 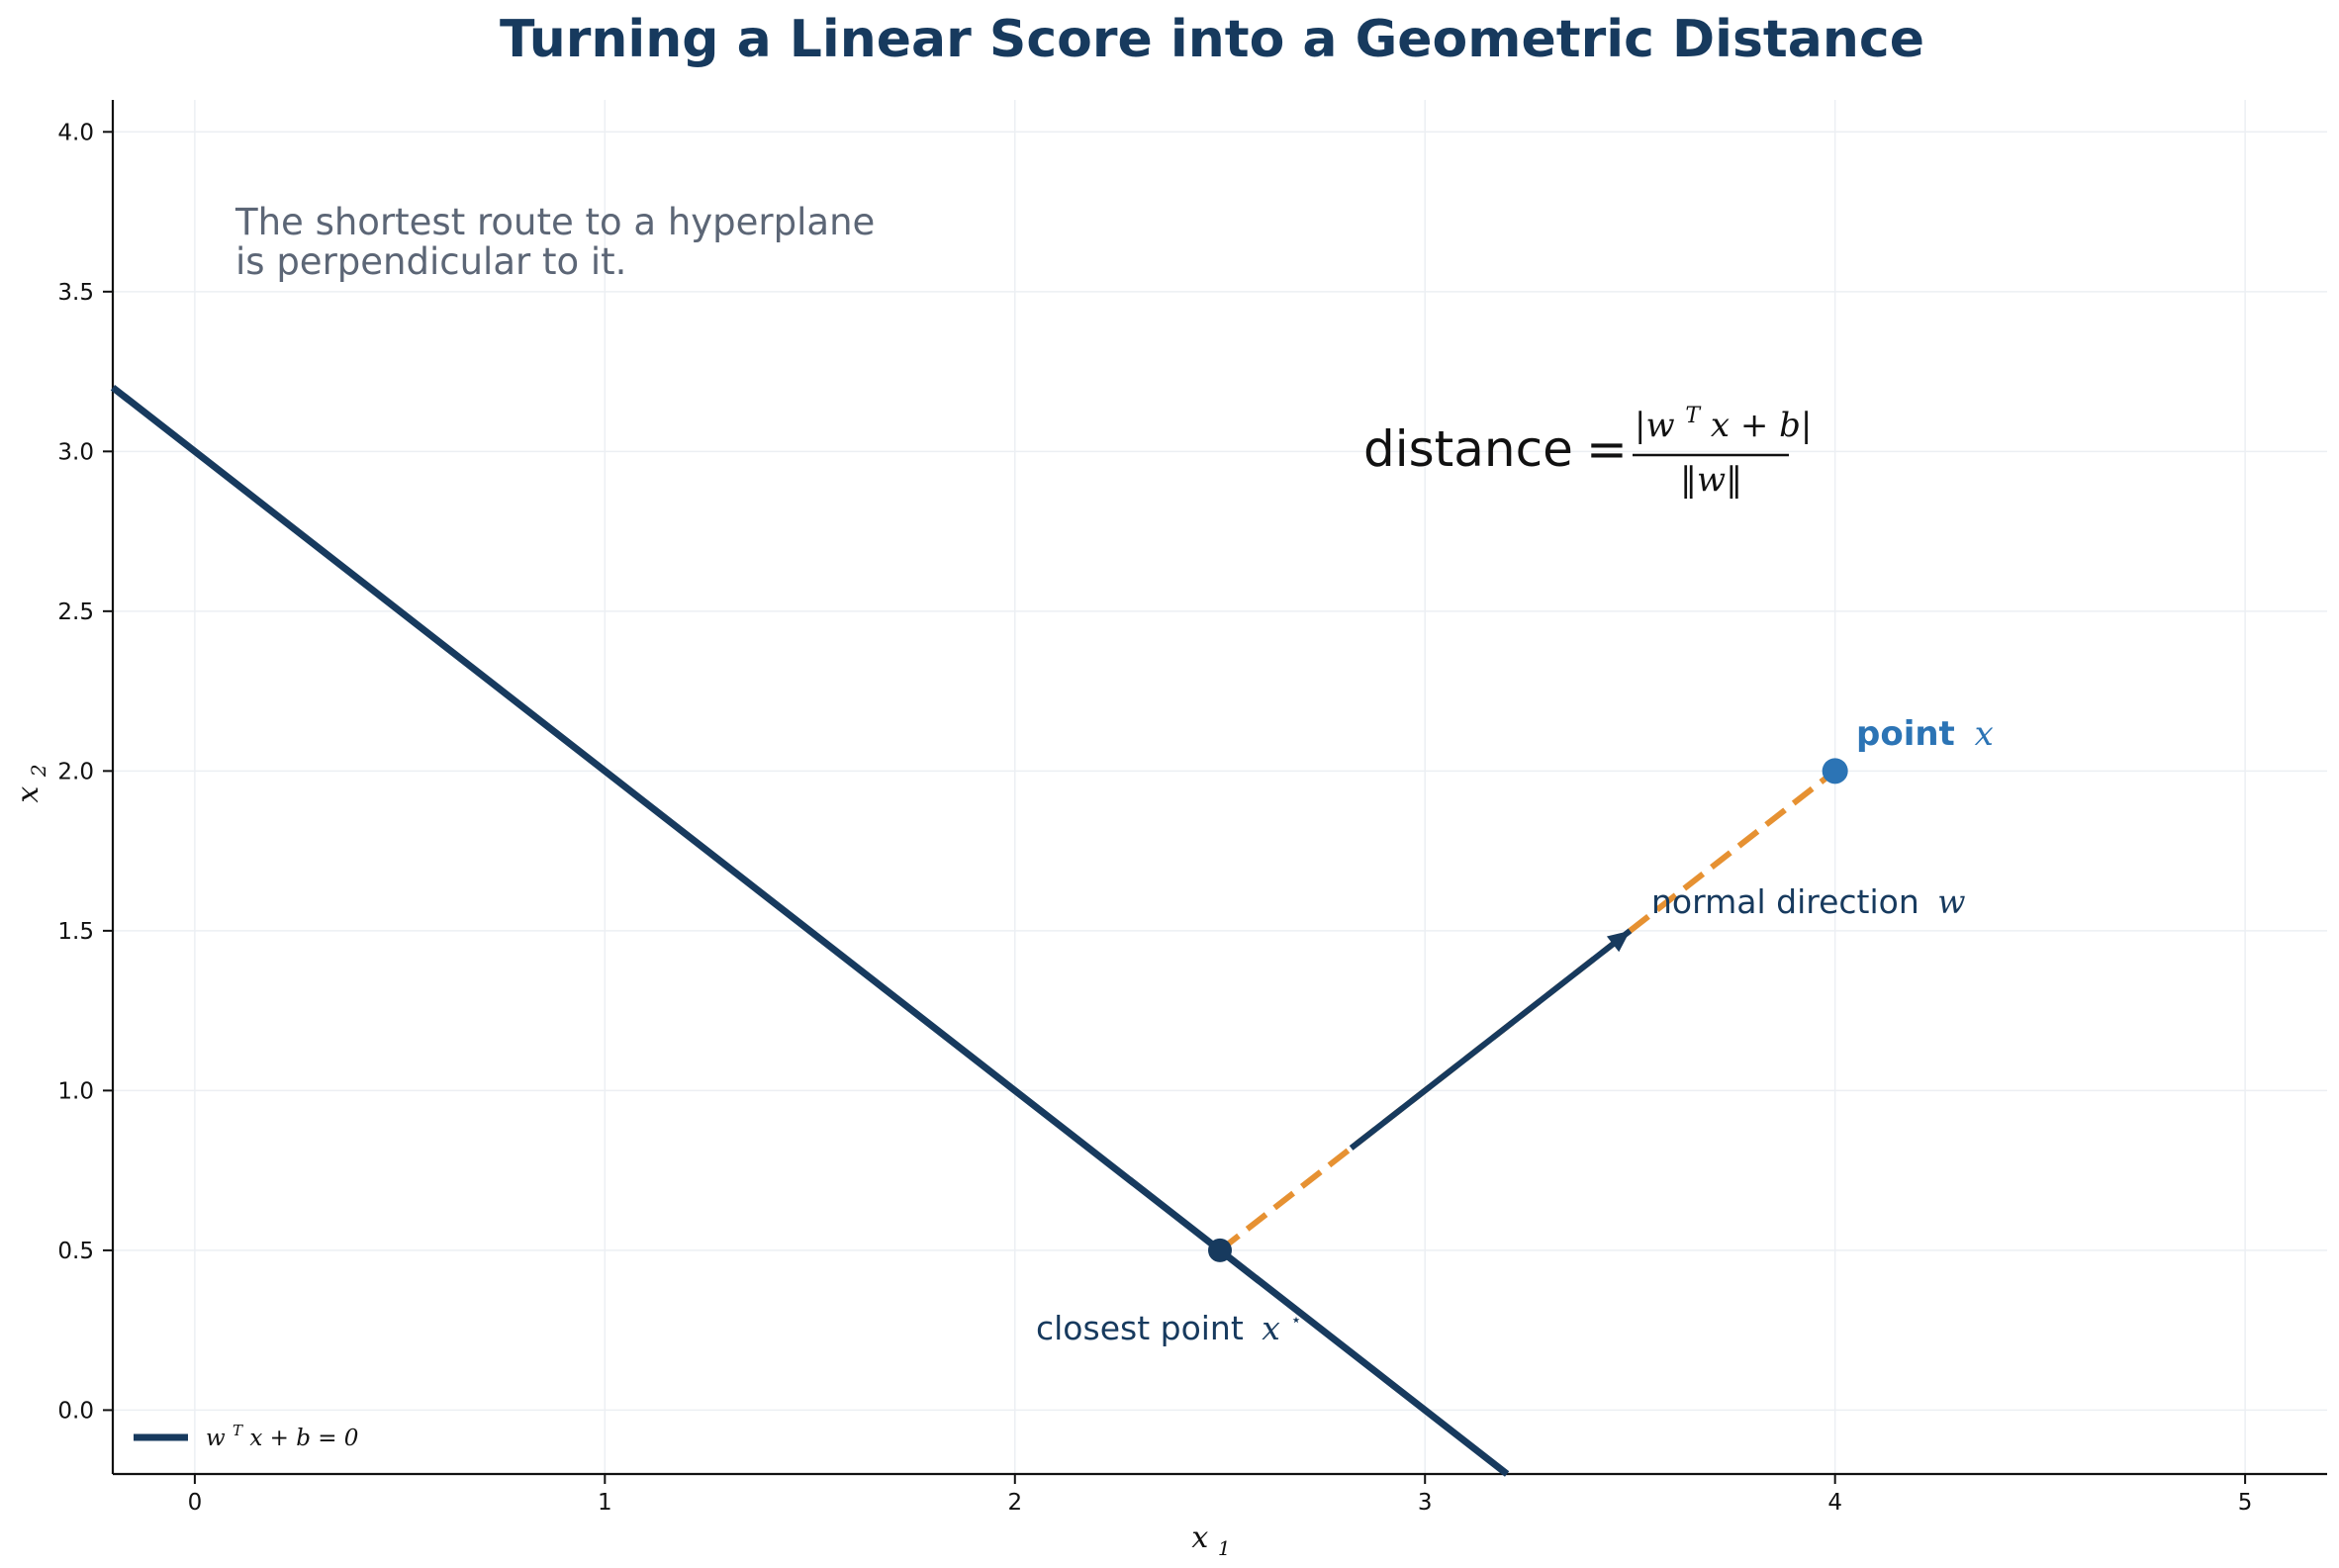 I want to click on note-line-2: is perpendicular to it., so click(x=431, y=261).